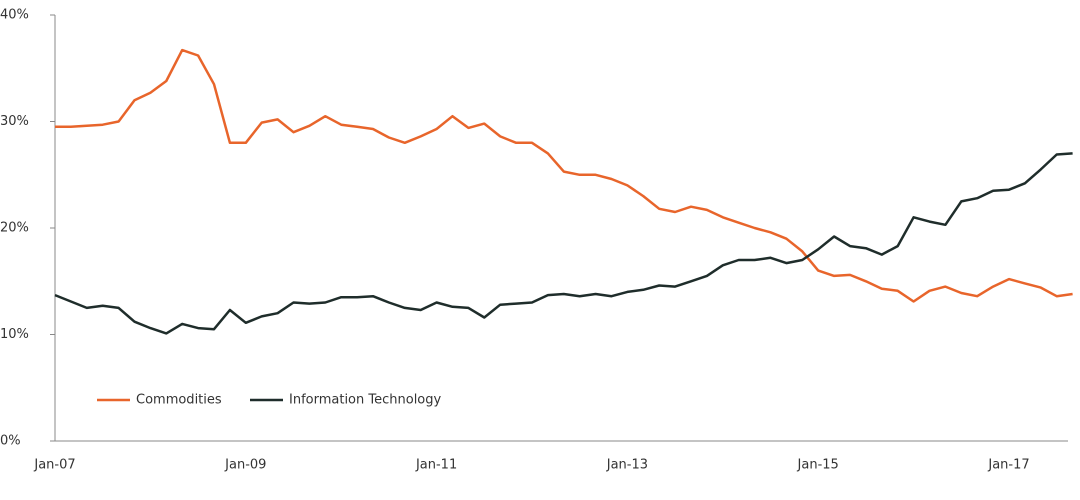 The image size is (1080, 500). What do you see at coordinates (54, 465) in the screenshot?
I see `x-tick-label: Jan-07` at bounding box center [54, 465].